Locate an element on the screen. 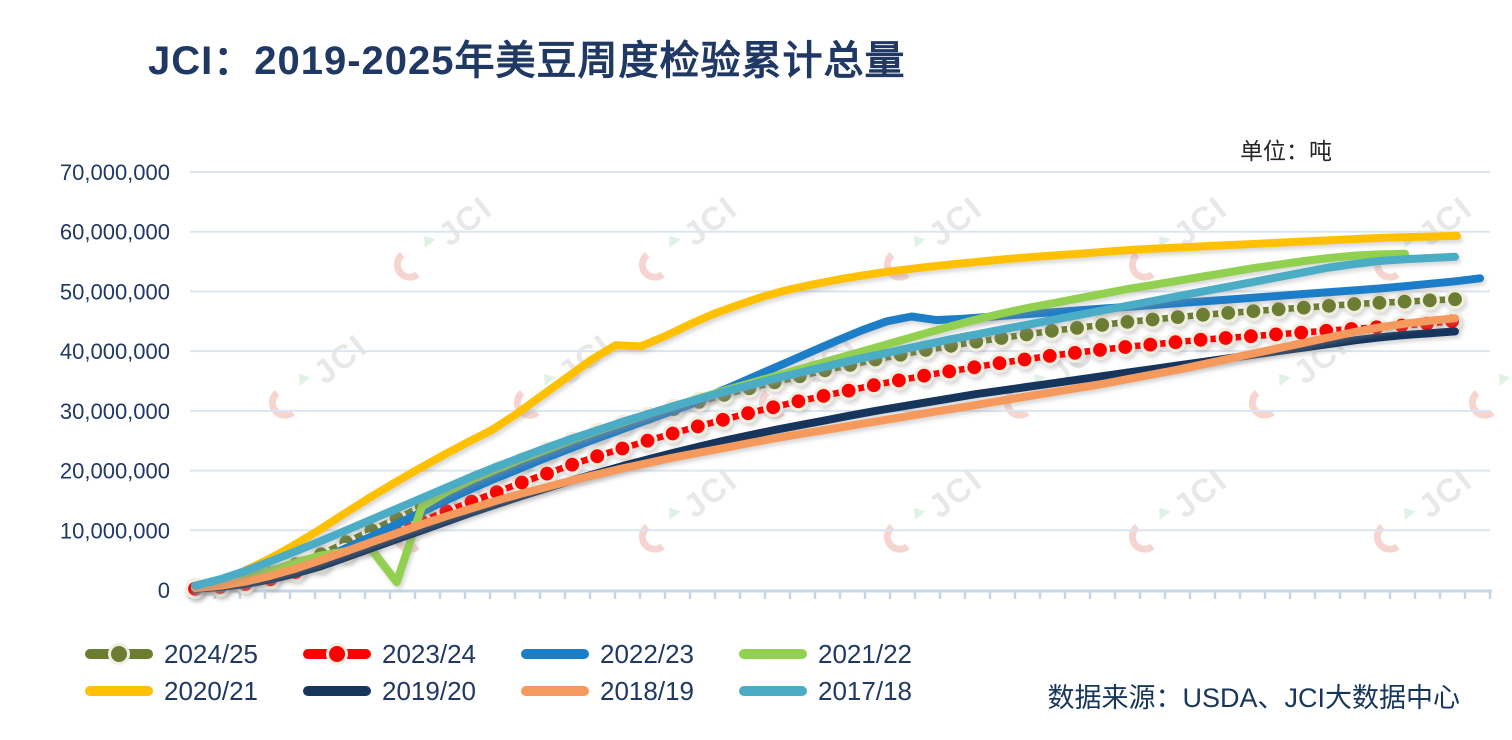 This screenshot has width=1512, height=740. page-title: JCI：2019-2025年美豆周度检验累计总量 is located at coordinates (527, 61).